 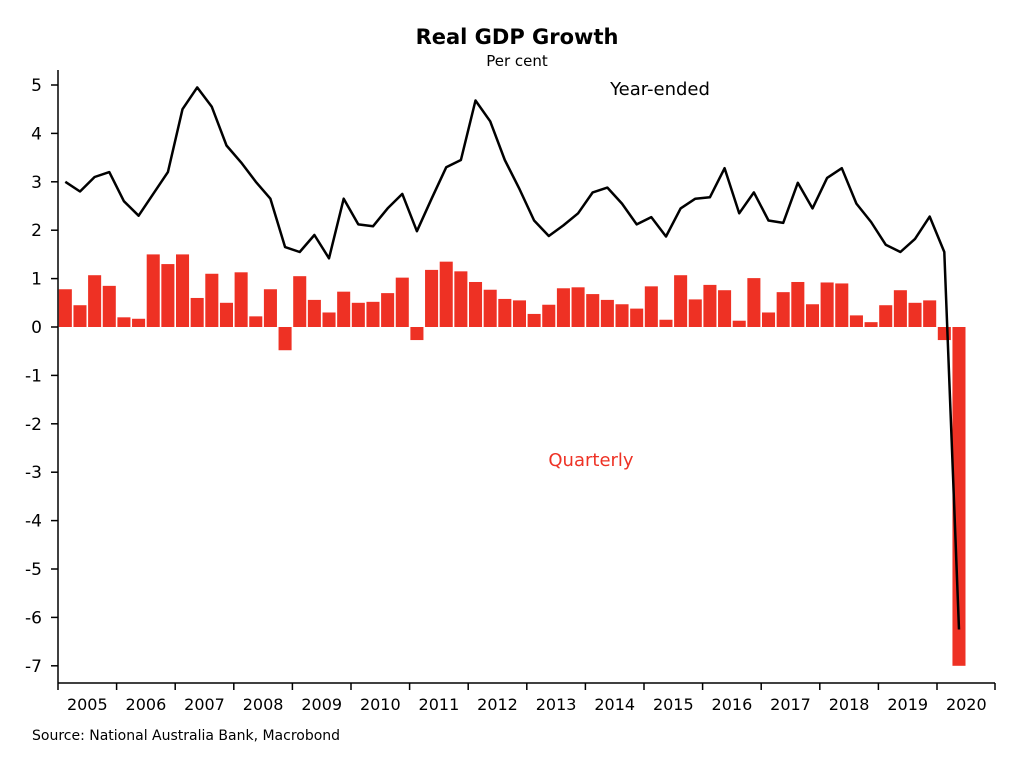 What do you see at coordinates (263, 704) in the screenshot?
I see `x-tick-label: 2008` at bounding box center [263, 704].